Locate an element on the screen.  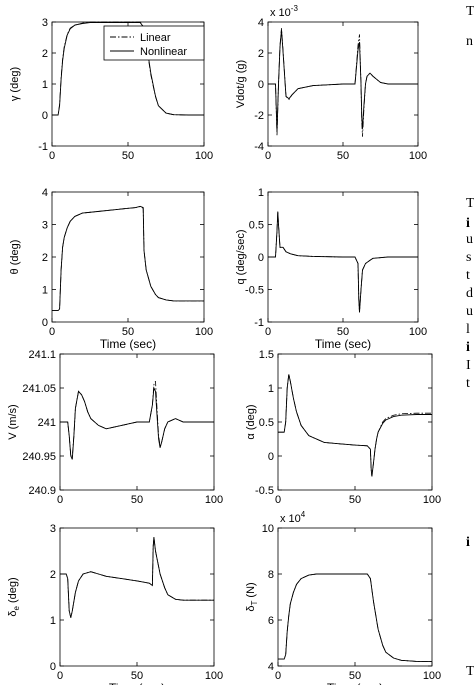
y-tick-label: 6 is located at coordinates (271, 621).